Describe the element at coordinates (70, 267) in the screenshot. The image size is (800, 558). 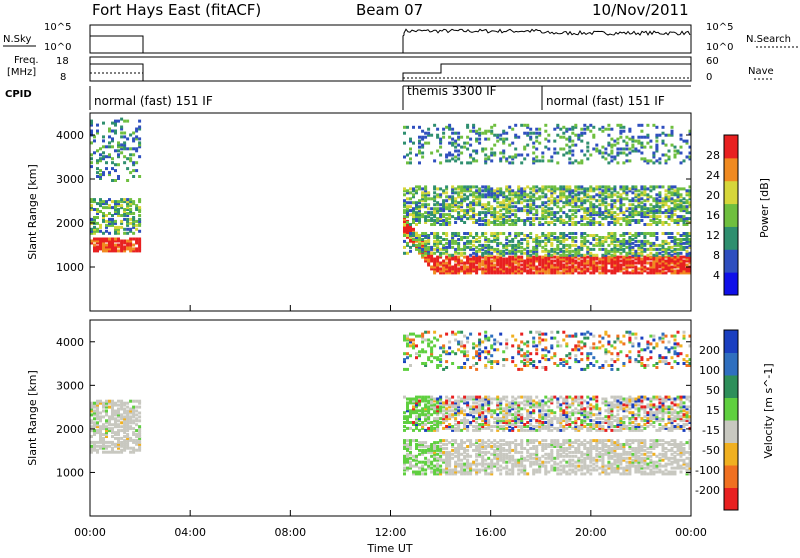
I see `y-tick-label: 1000` at that location.